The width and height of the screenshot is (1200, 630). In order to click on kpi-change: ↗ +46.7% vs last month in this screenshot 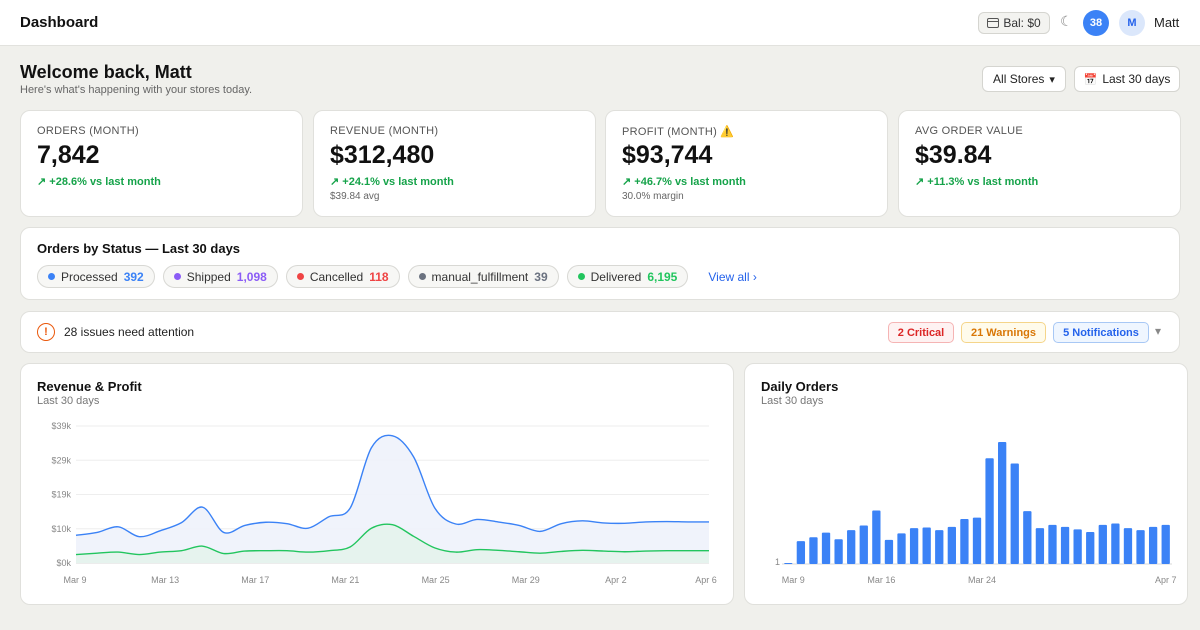, I will do `click(684, 182)`.